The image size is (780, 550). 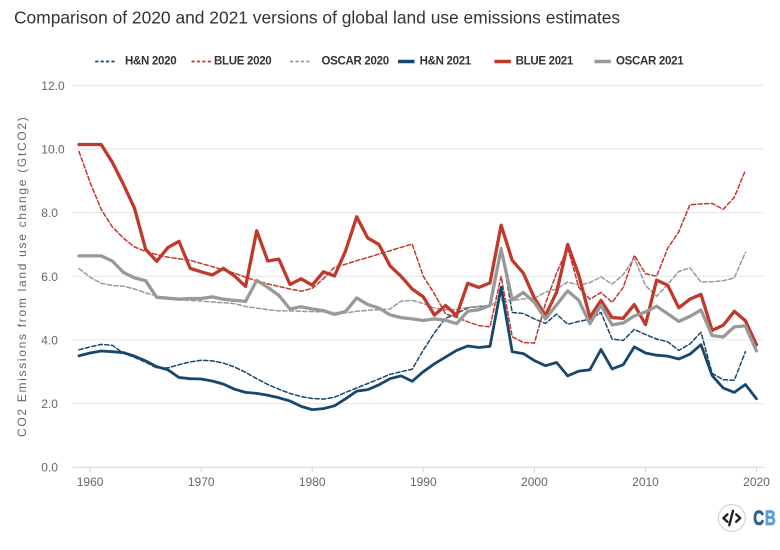 What do you see at coordinates (201, 482) in the screenshot?
I see `svg-text: 1970` at bounding box center [201, 482].